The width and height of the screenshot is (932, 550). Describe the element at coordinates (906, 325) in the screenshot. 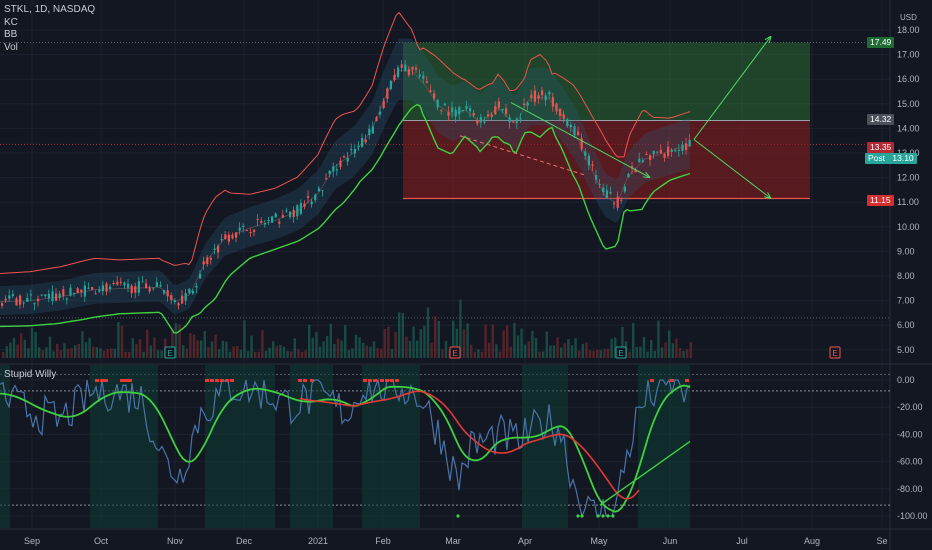

I see `price-tick-label: 6.00` at that location.